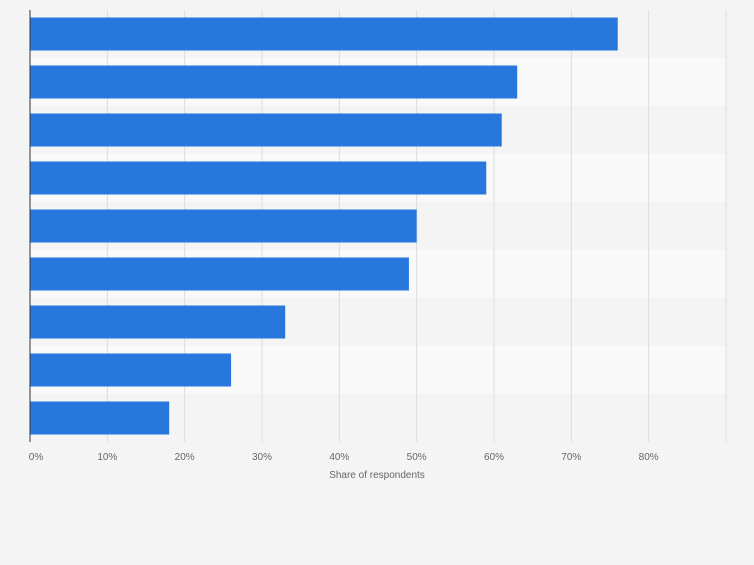  What do you see at coordinates (36, 457) in the screenshot?
I see `x-tick-label: 0%` at bounding box center [36, 457].